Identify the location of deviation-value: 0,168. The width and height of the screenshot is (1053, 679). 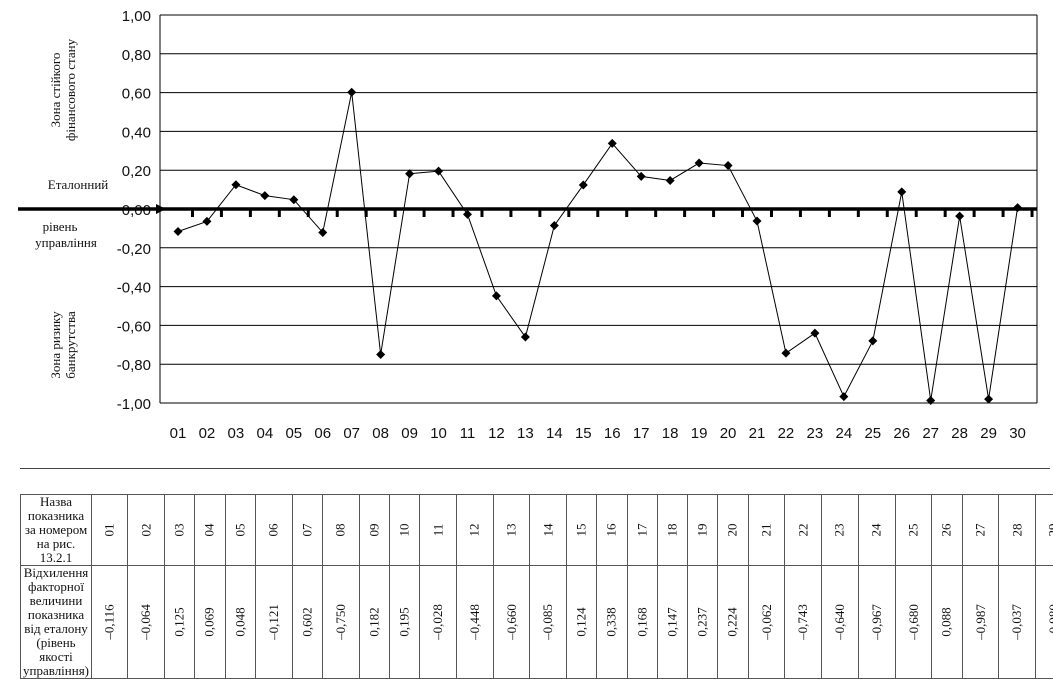
(642, 621).